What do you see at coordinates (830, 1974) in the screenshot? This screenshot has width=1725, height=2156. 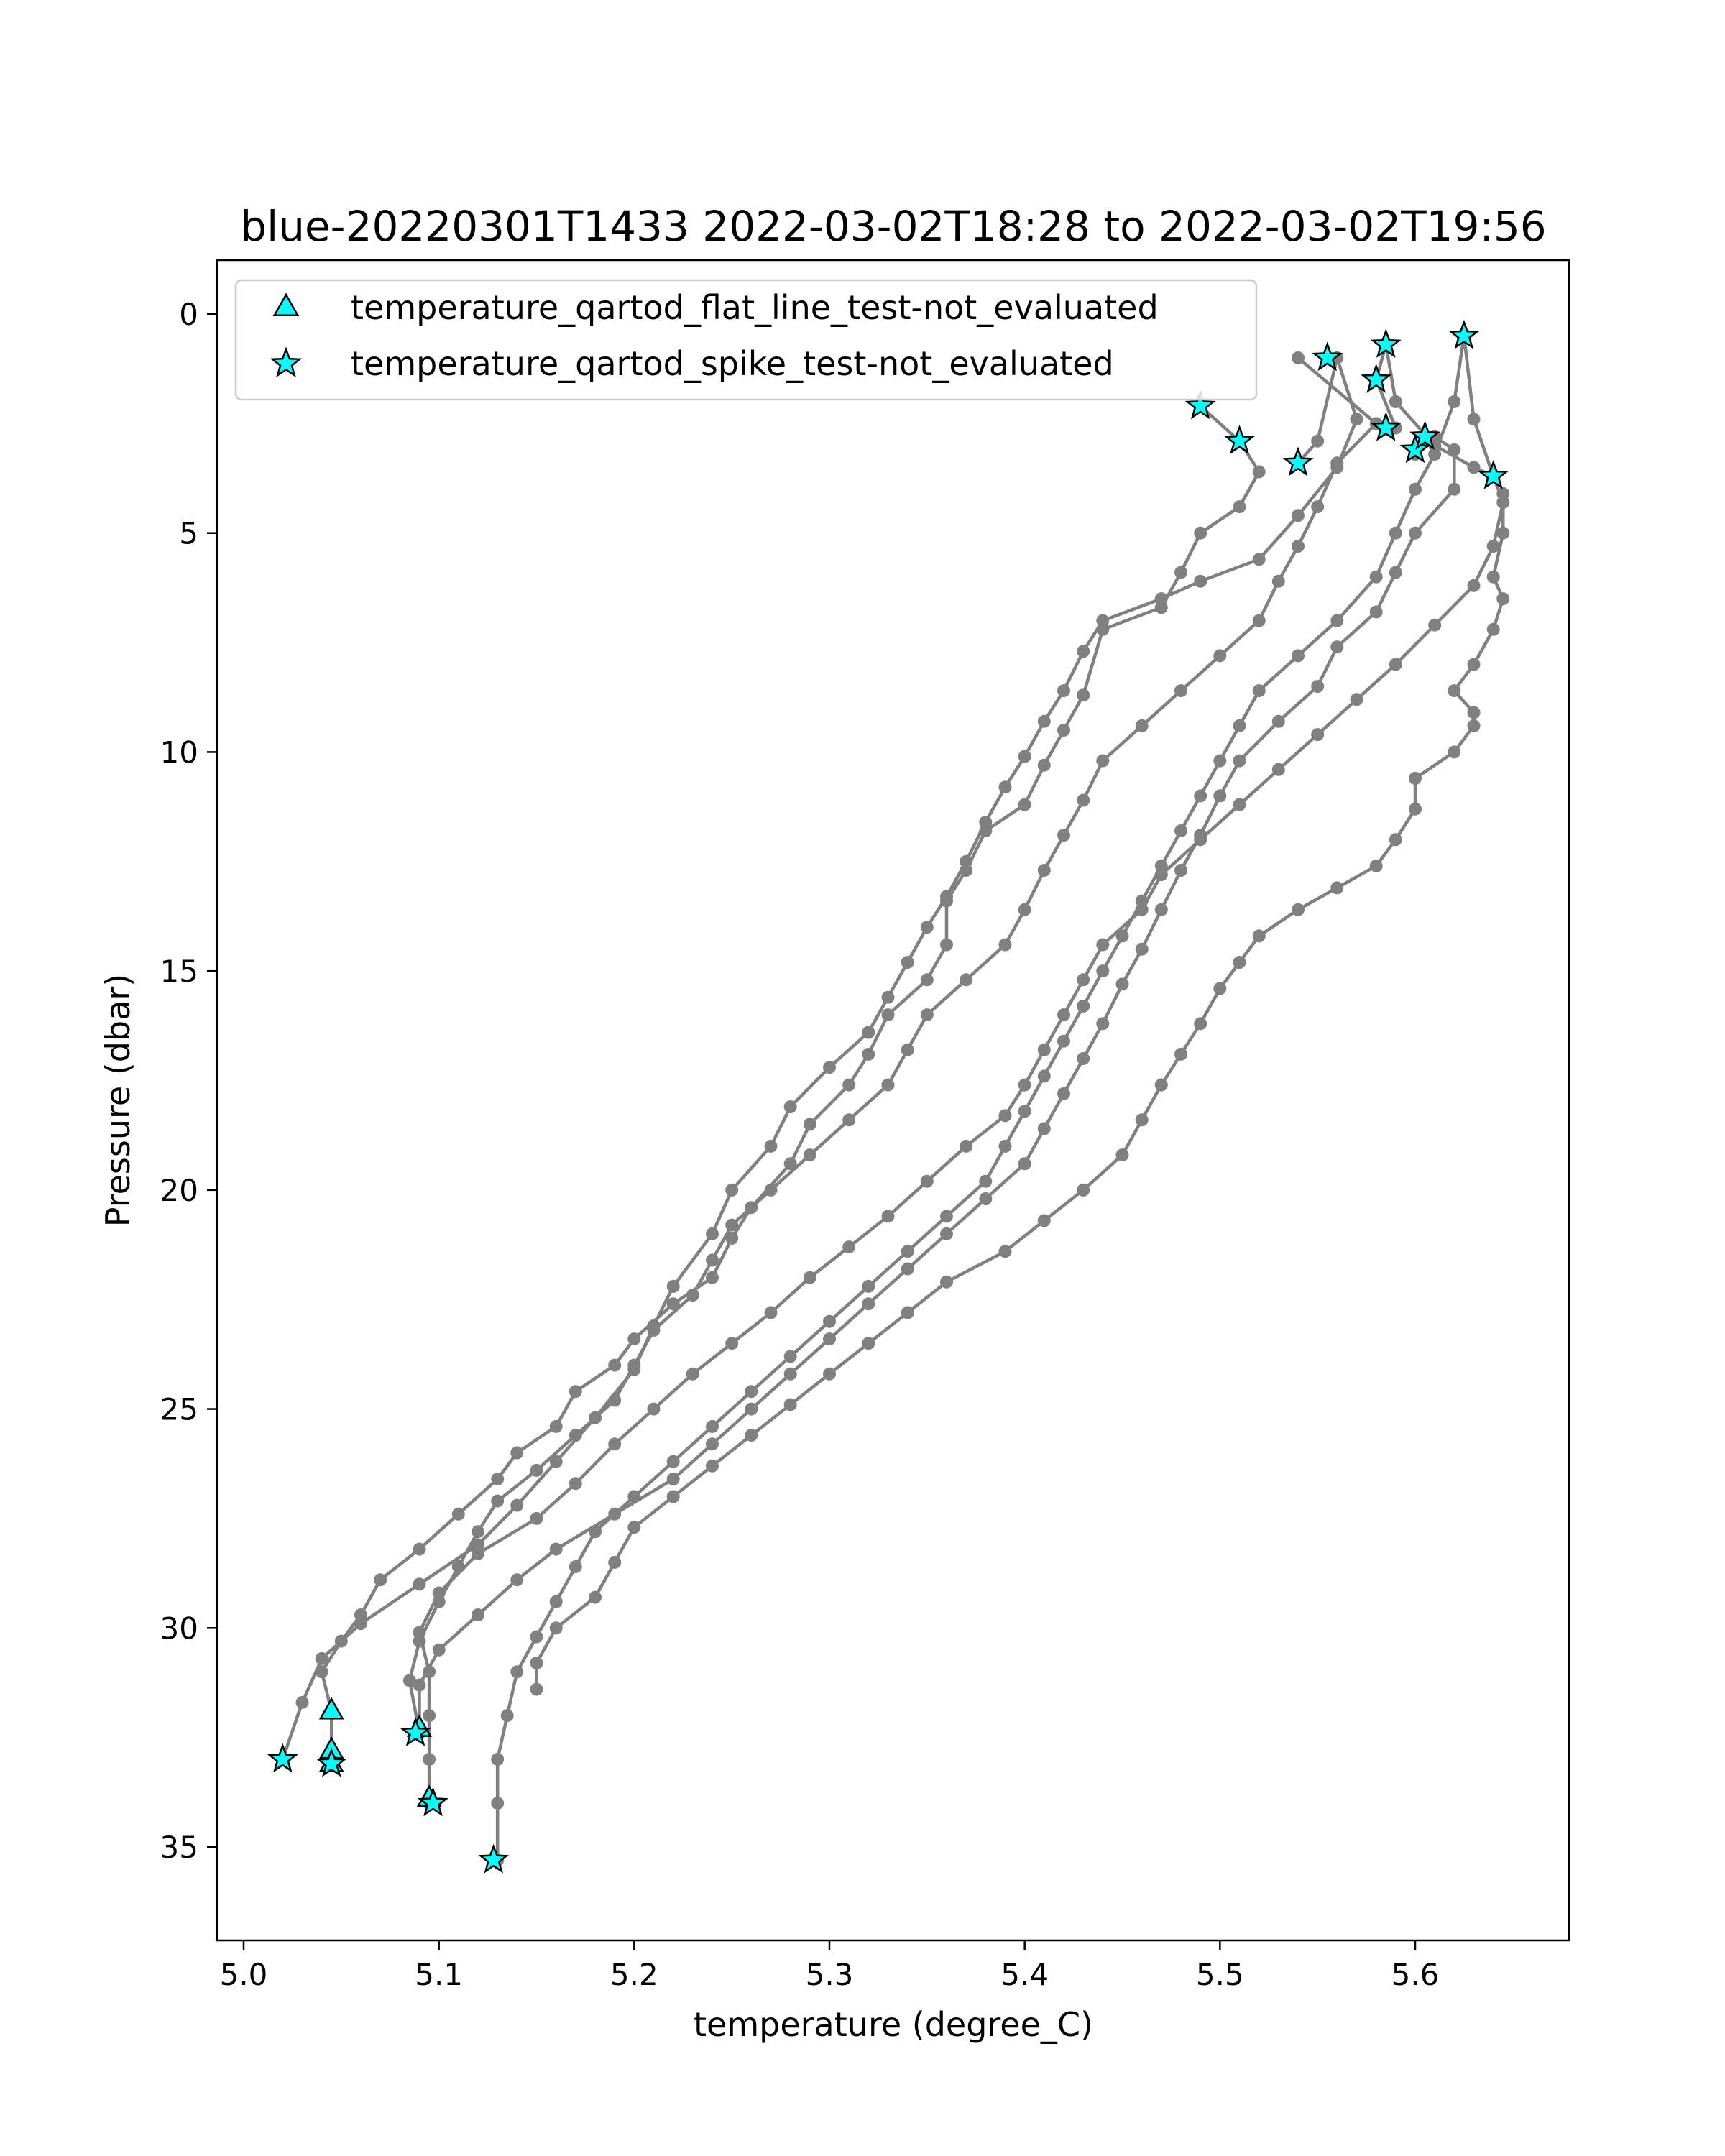 I see `x-tick-label: 5.3` at bounding box center [830, 1974].